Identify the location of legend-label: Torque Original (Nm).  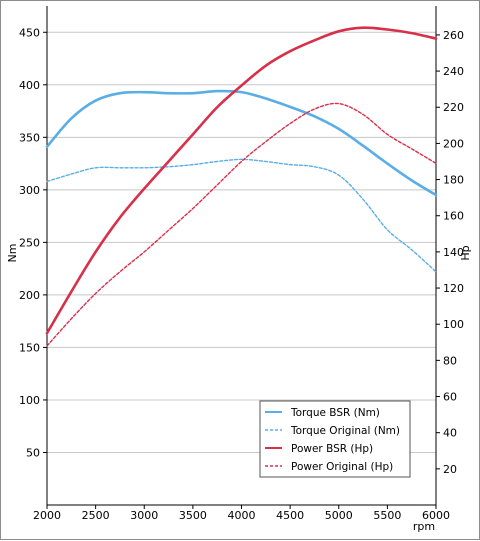
(345, 431).